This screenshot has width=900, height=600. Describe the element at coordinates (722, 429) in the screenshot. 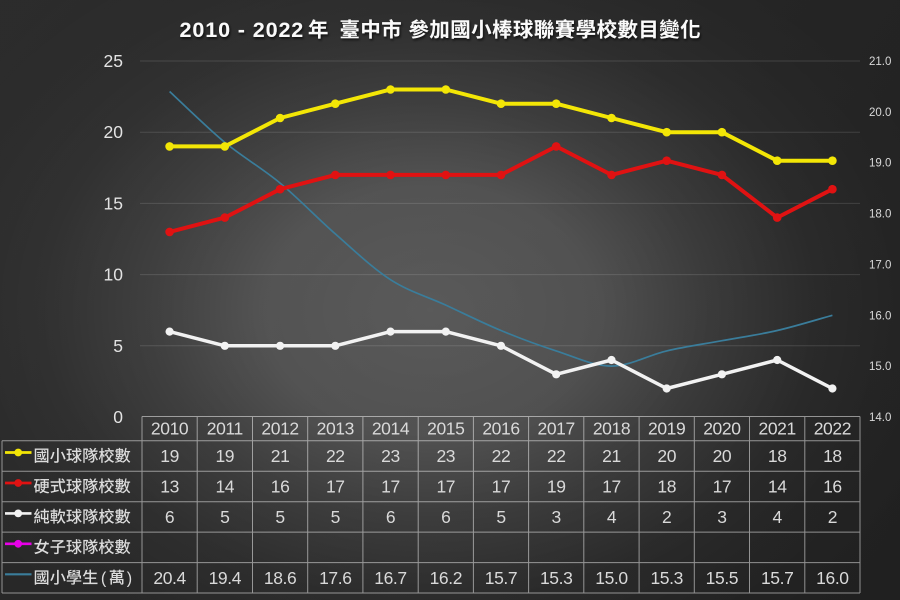

I see `svg-text: 2020` at that location.